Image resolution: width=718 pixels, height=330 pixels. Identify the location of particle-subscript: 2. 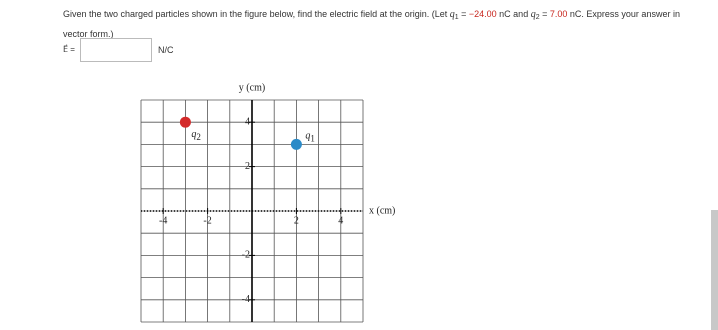
(198, 137).